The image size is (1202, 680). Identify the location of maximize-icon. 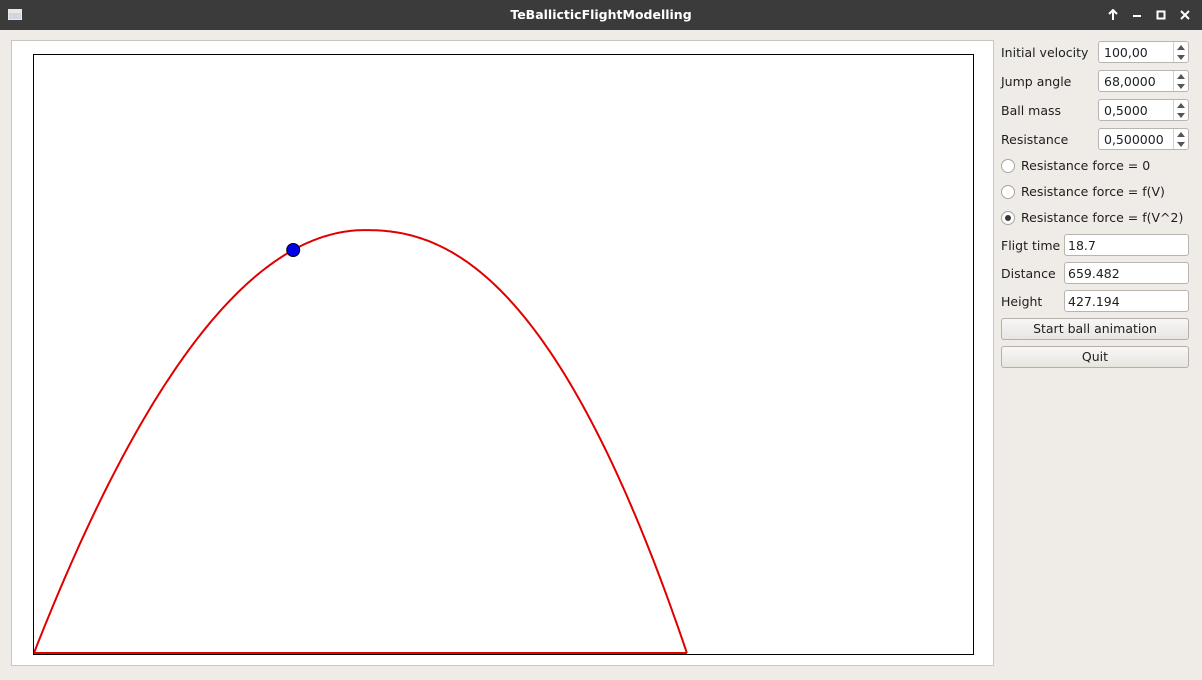
(1161, 15).